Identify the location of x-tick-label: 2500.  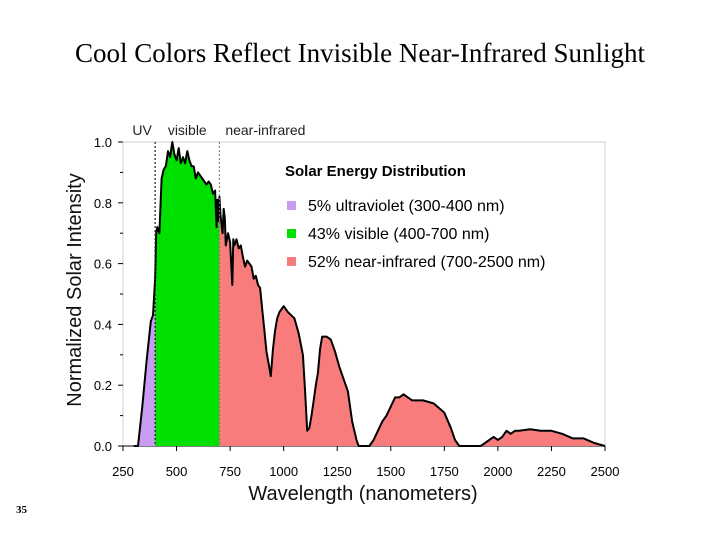
(605, 471).